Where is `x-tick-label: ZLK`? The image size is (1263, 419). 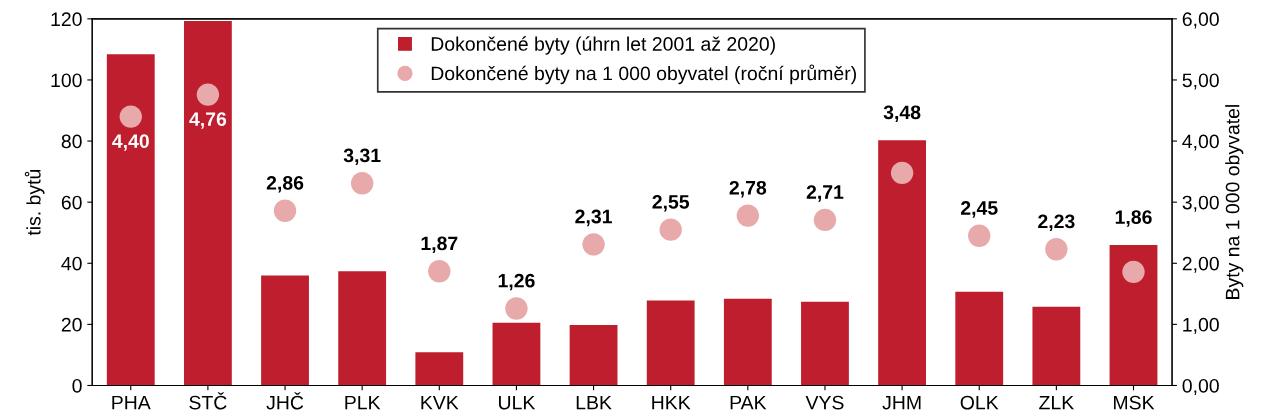 x-tick-label: ZLK is located at coordinates (1056, 402).